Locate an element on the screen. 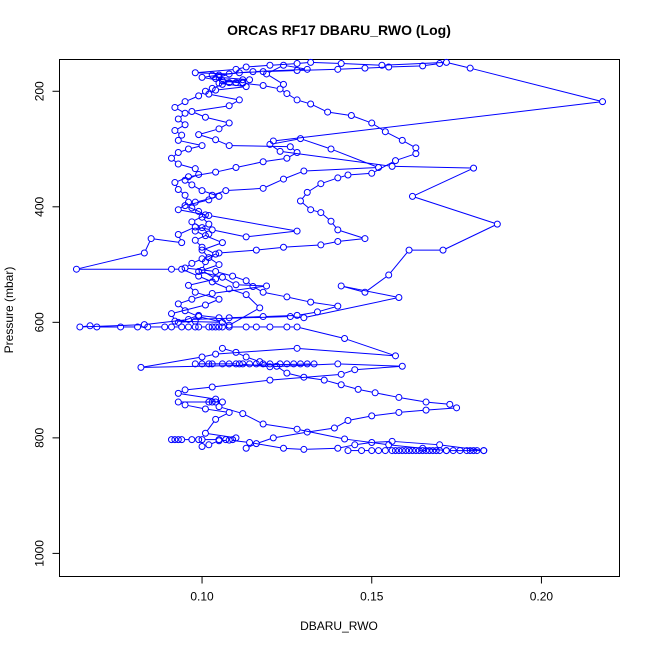  x-tick-label: 0.10 is located at coordinates (202, 597).